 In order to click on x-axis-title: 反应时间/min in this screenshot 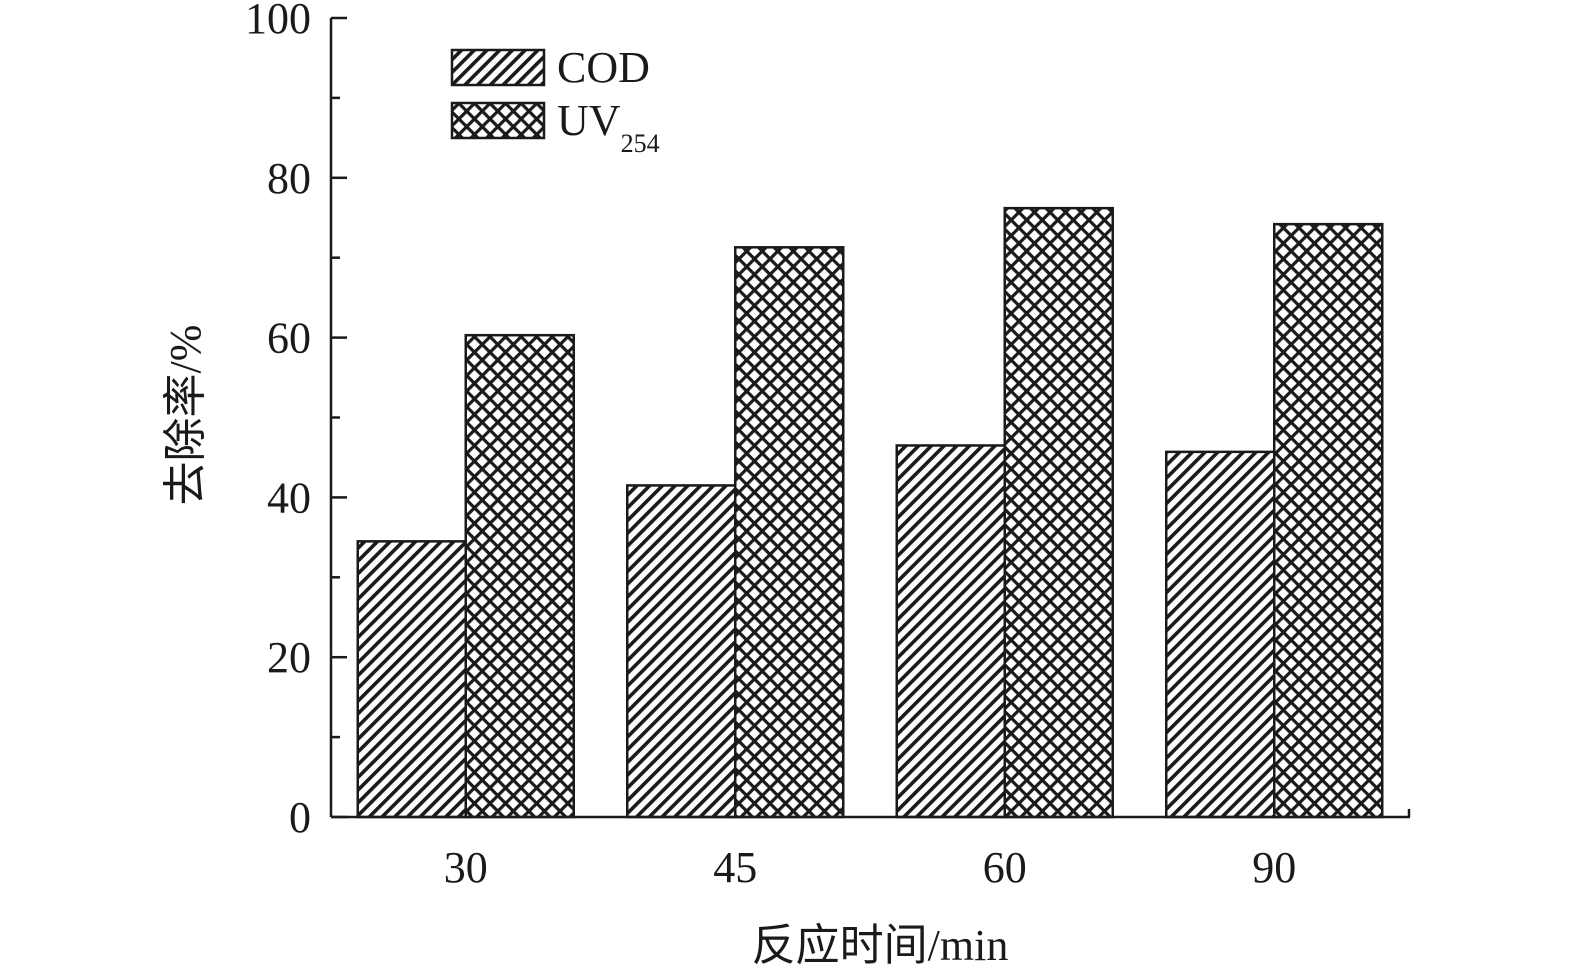, I will do `click(880, 945)`.